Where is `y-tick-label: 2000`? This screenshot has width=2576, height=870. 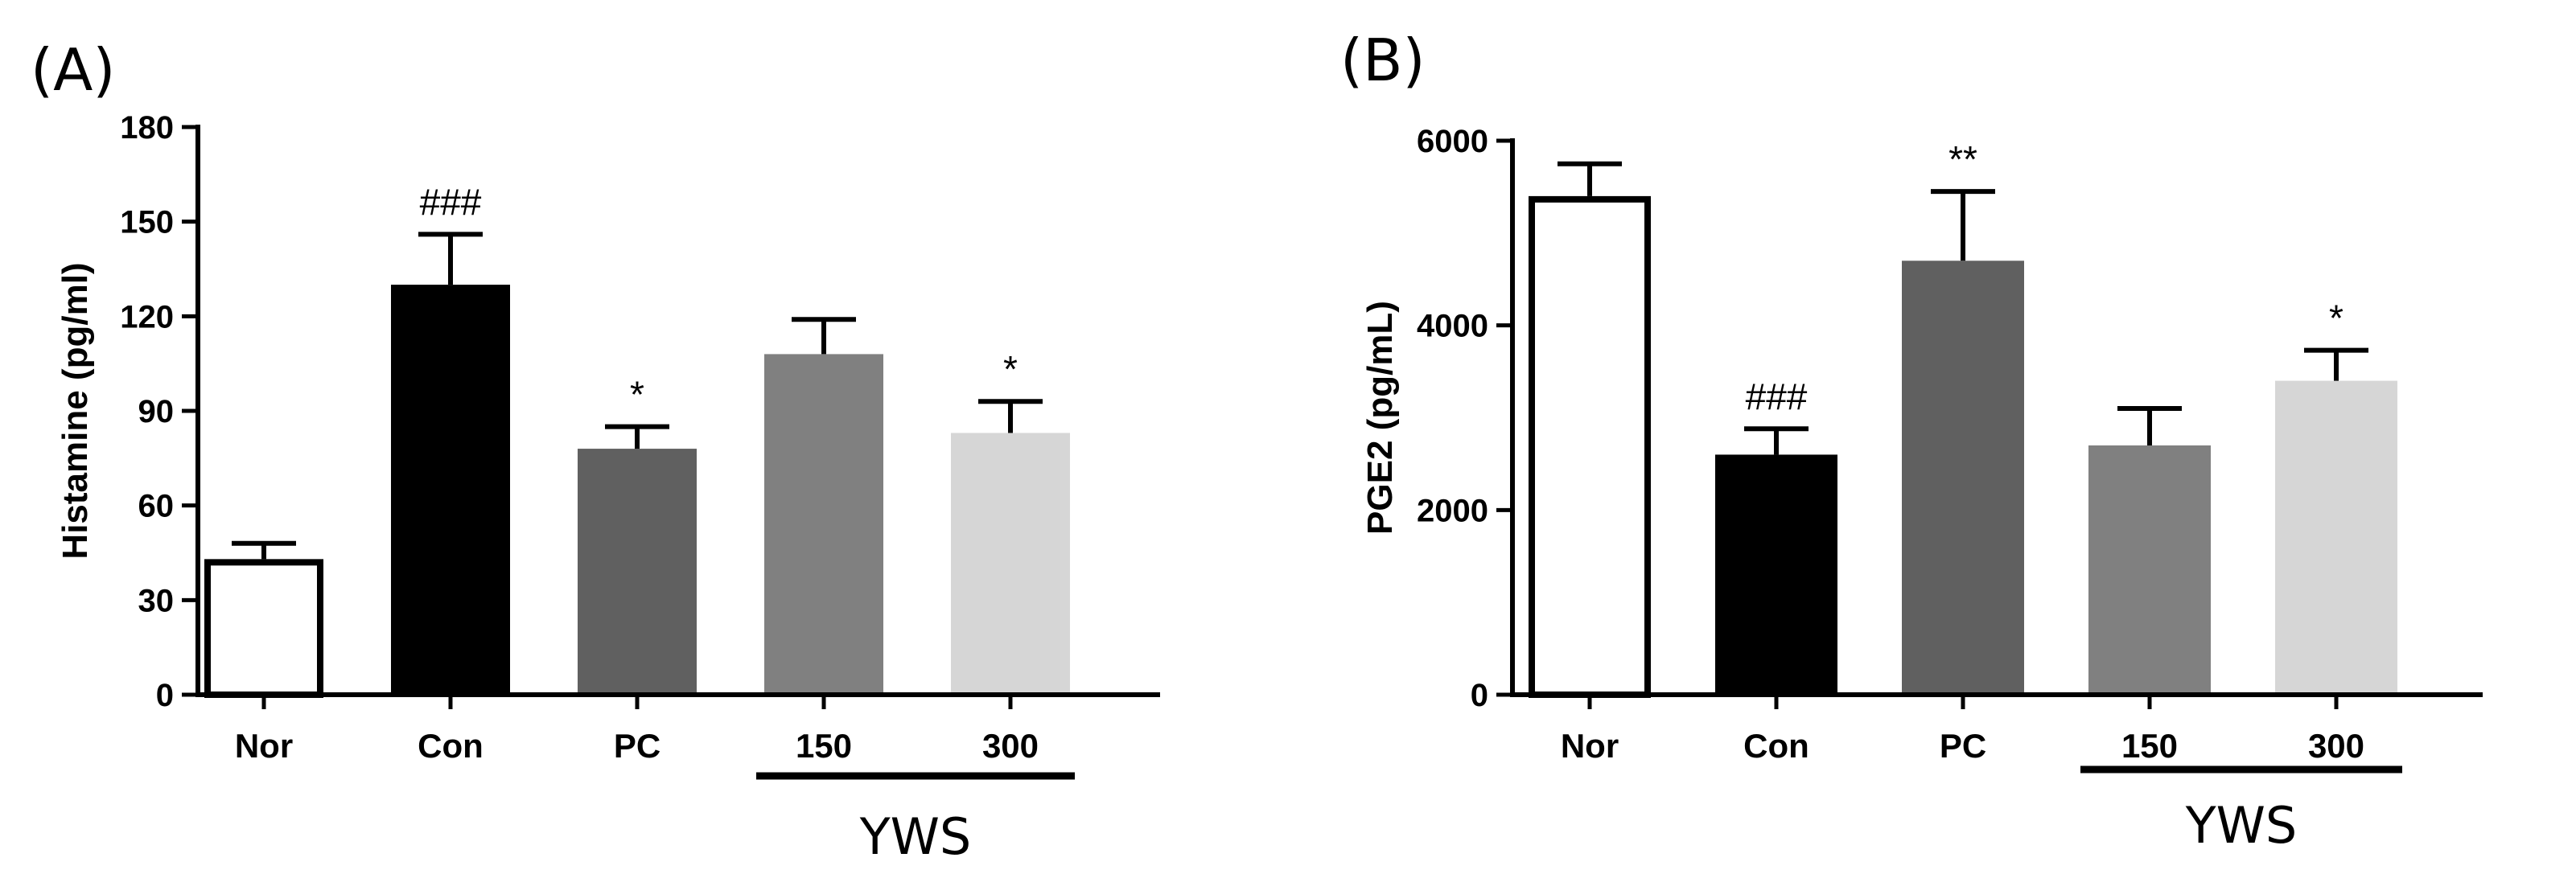
y-tick-label: 2000 is located at coordinates (1452, 510).